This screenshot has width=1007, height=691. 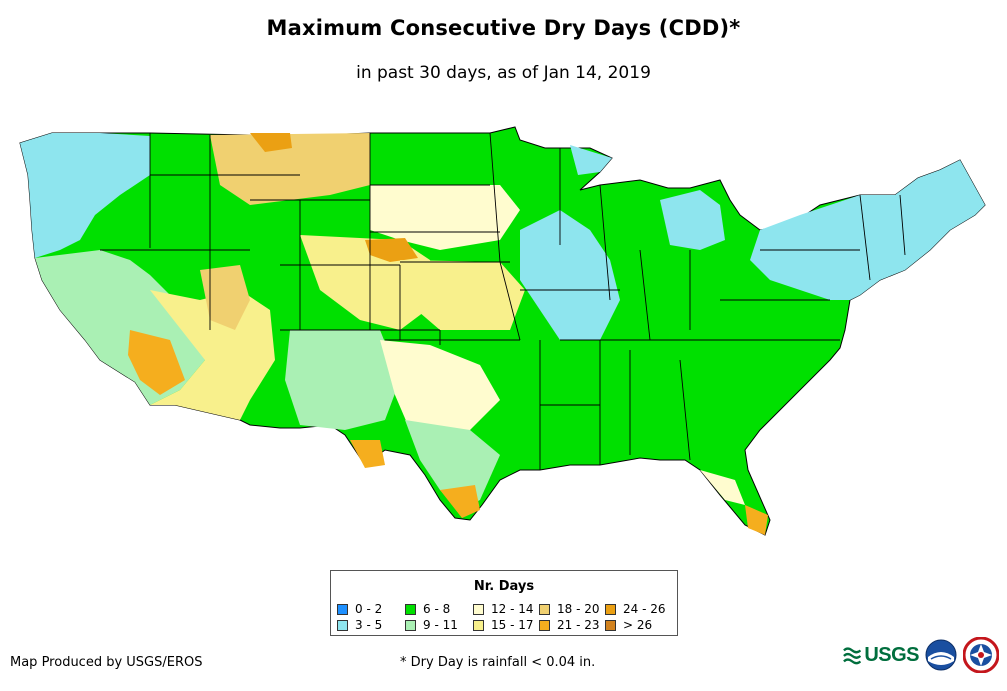 What do you see at coordinates (941, 655) in the screenshot?
I see `noaa-logo-icon` at bounding box center [941, 655].